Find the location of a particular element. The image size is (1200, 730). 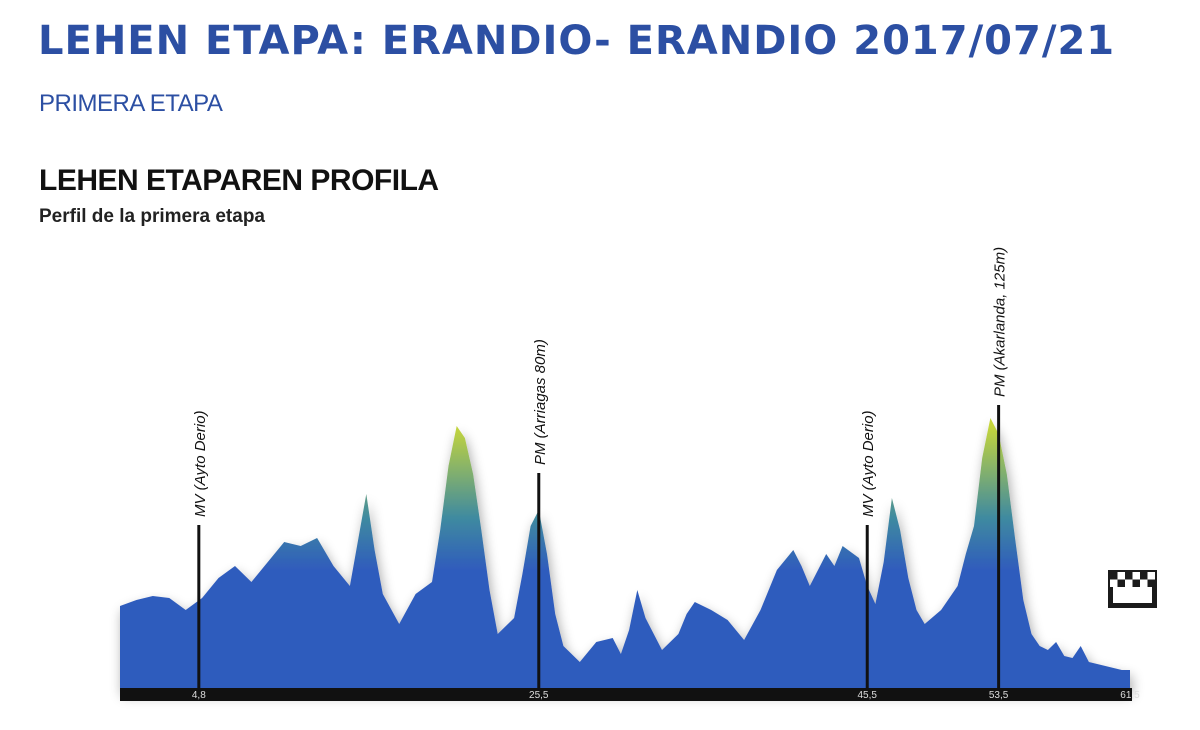

distance-tick-label: 25,5 is located at coordinates (539, 695).